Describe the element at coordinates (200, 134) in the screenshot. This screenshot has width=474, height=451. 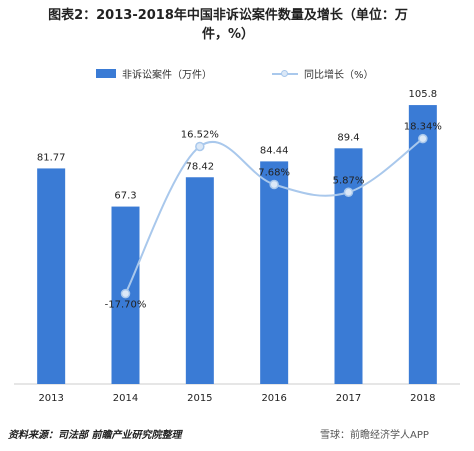
I see `growth-label-2015: 16.52%` at that location.